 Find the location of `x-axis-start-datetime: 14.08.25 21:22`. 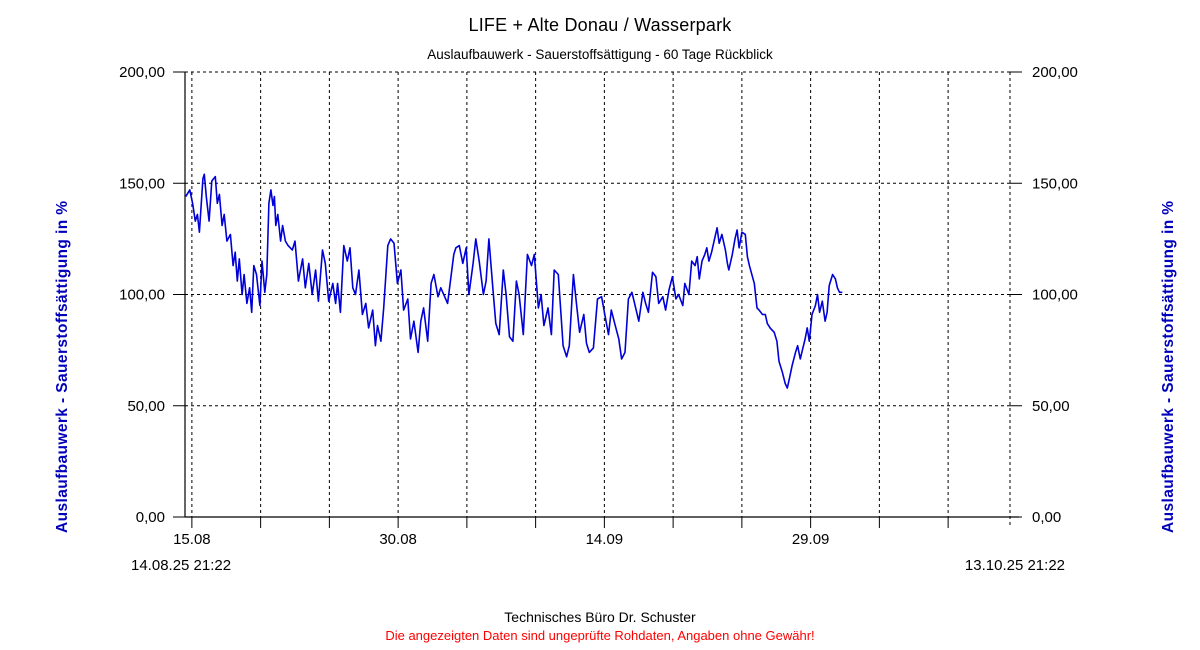

x-axis-start-datetime: 14.08.25 21:22 is located at coordinates (181, 565).